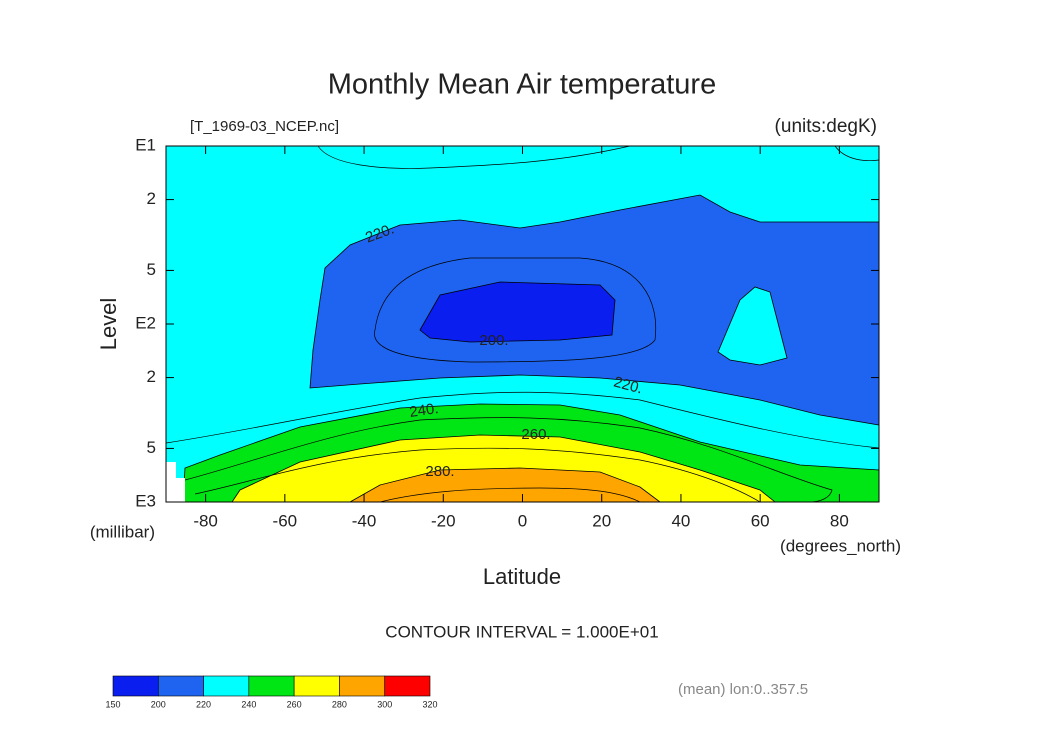 The height and width of the screenshot is (744, 1044). What do you see at coordinates (145, 144) in the screenshot?
I see `y-tick-label: E1` at bounding box center [145, 144].